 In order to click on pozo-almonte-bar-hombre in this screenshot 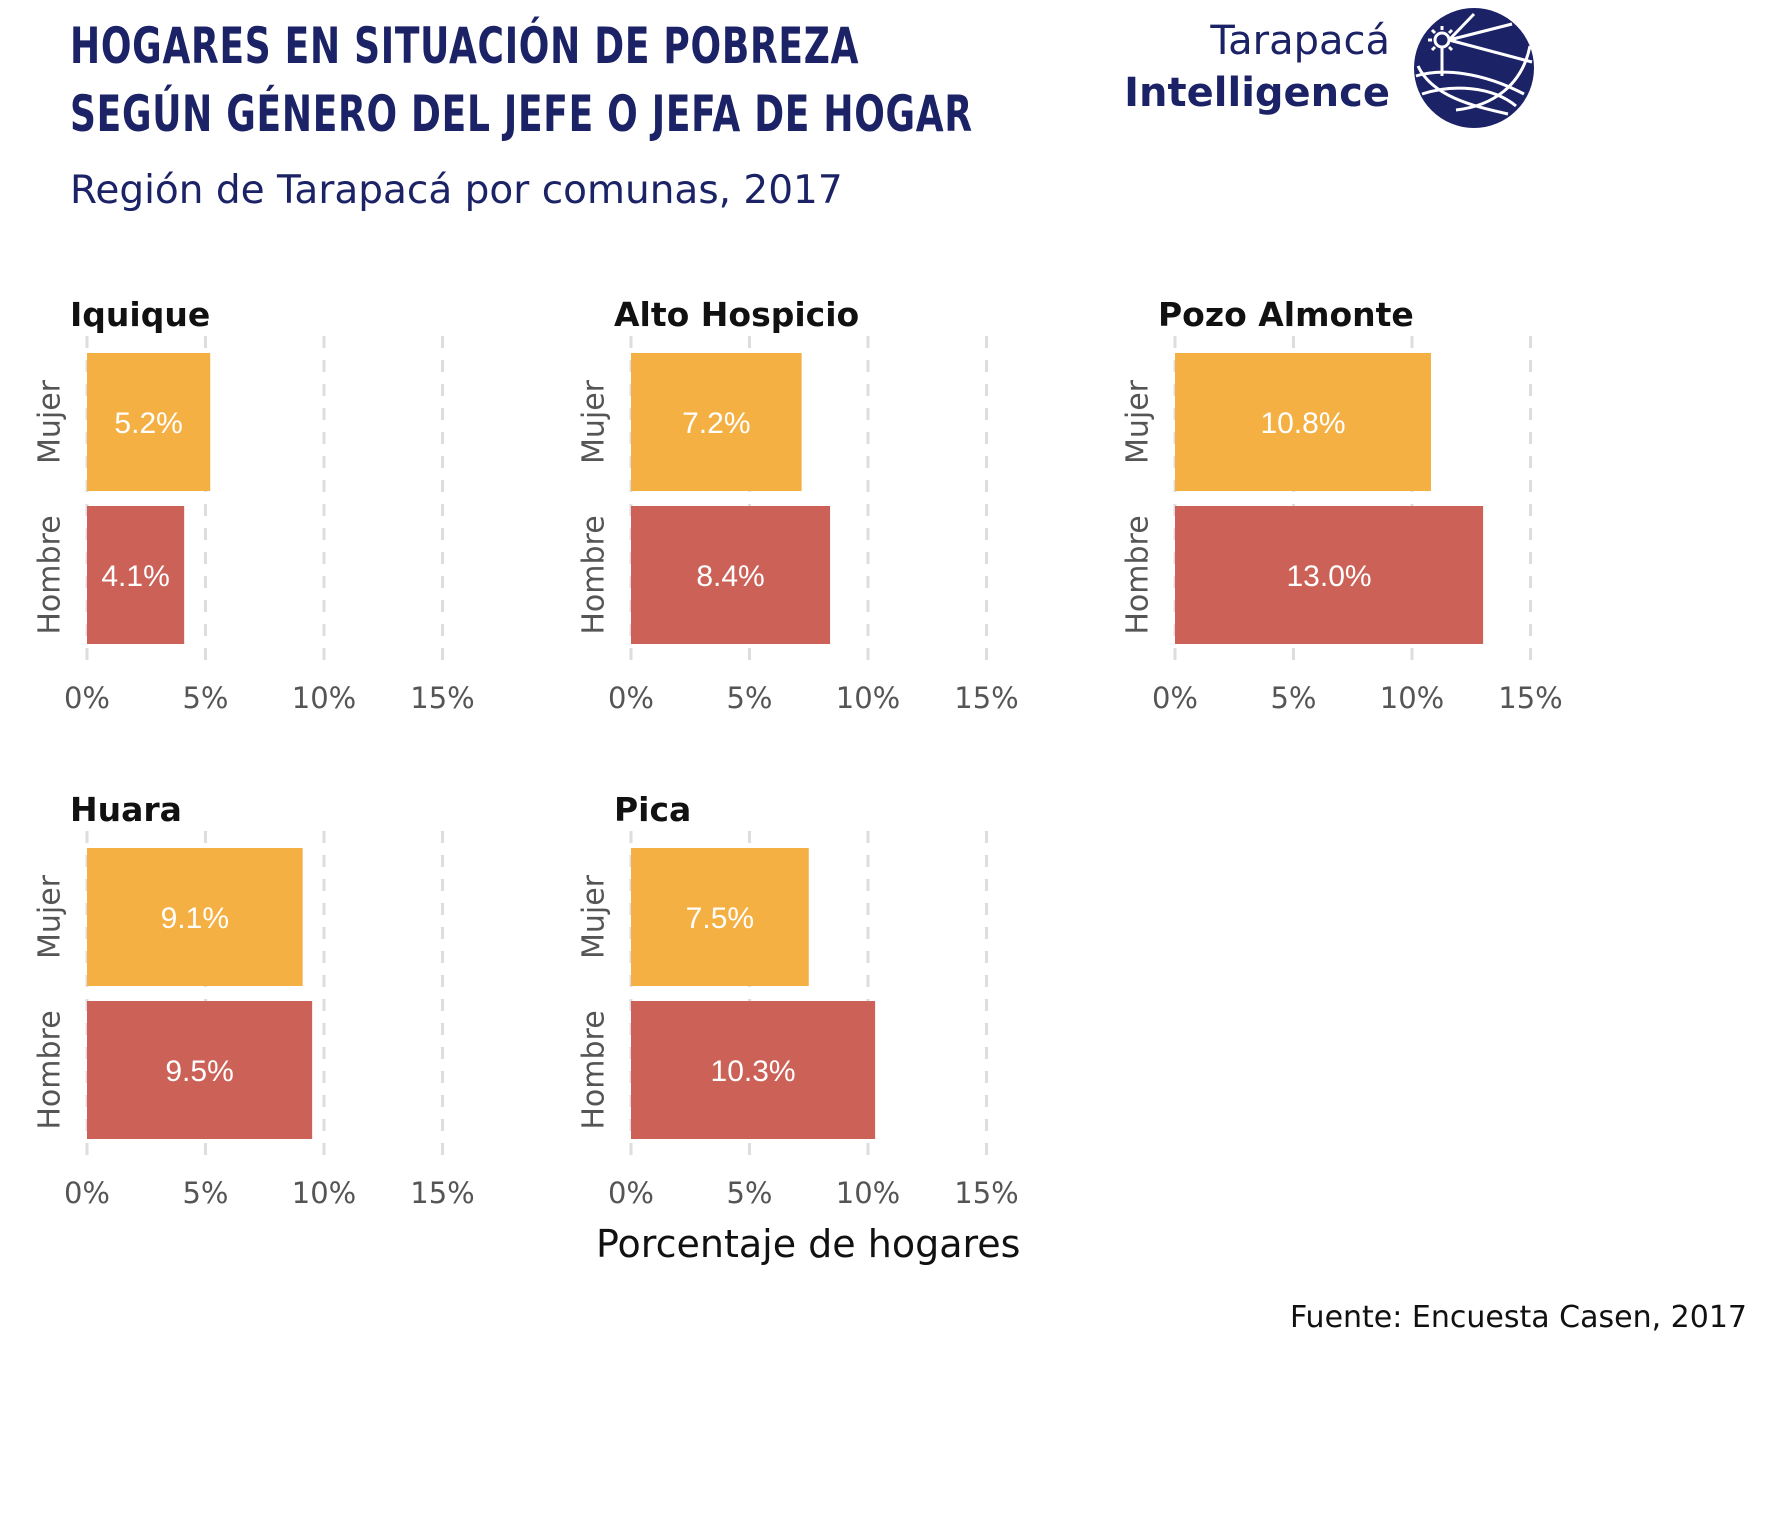, I will do `click(1329, 575)`.